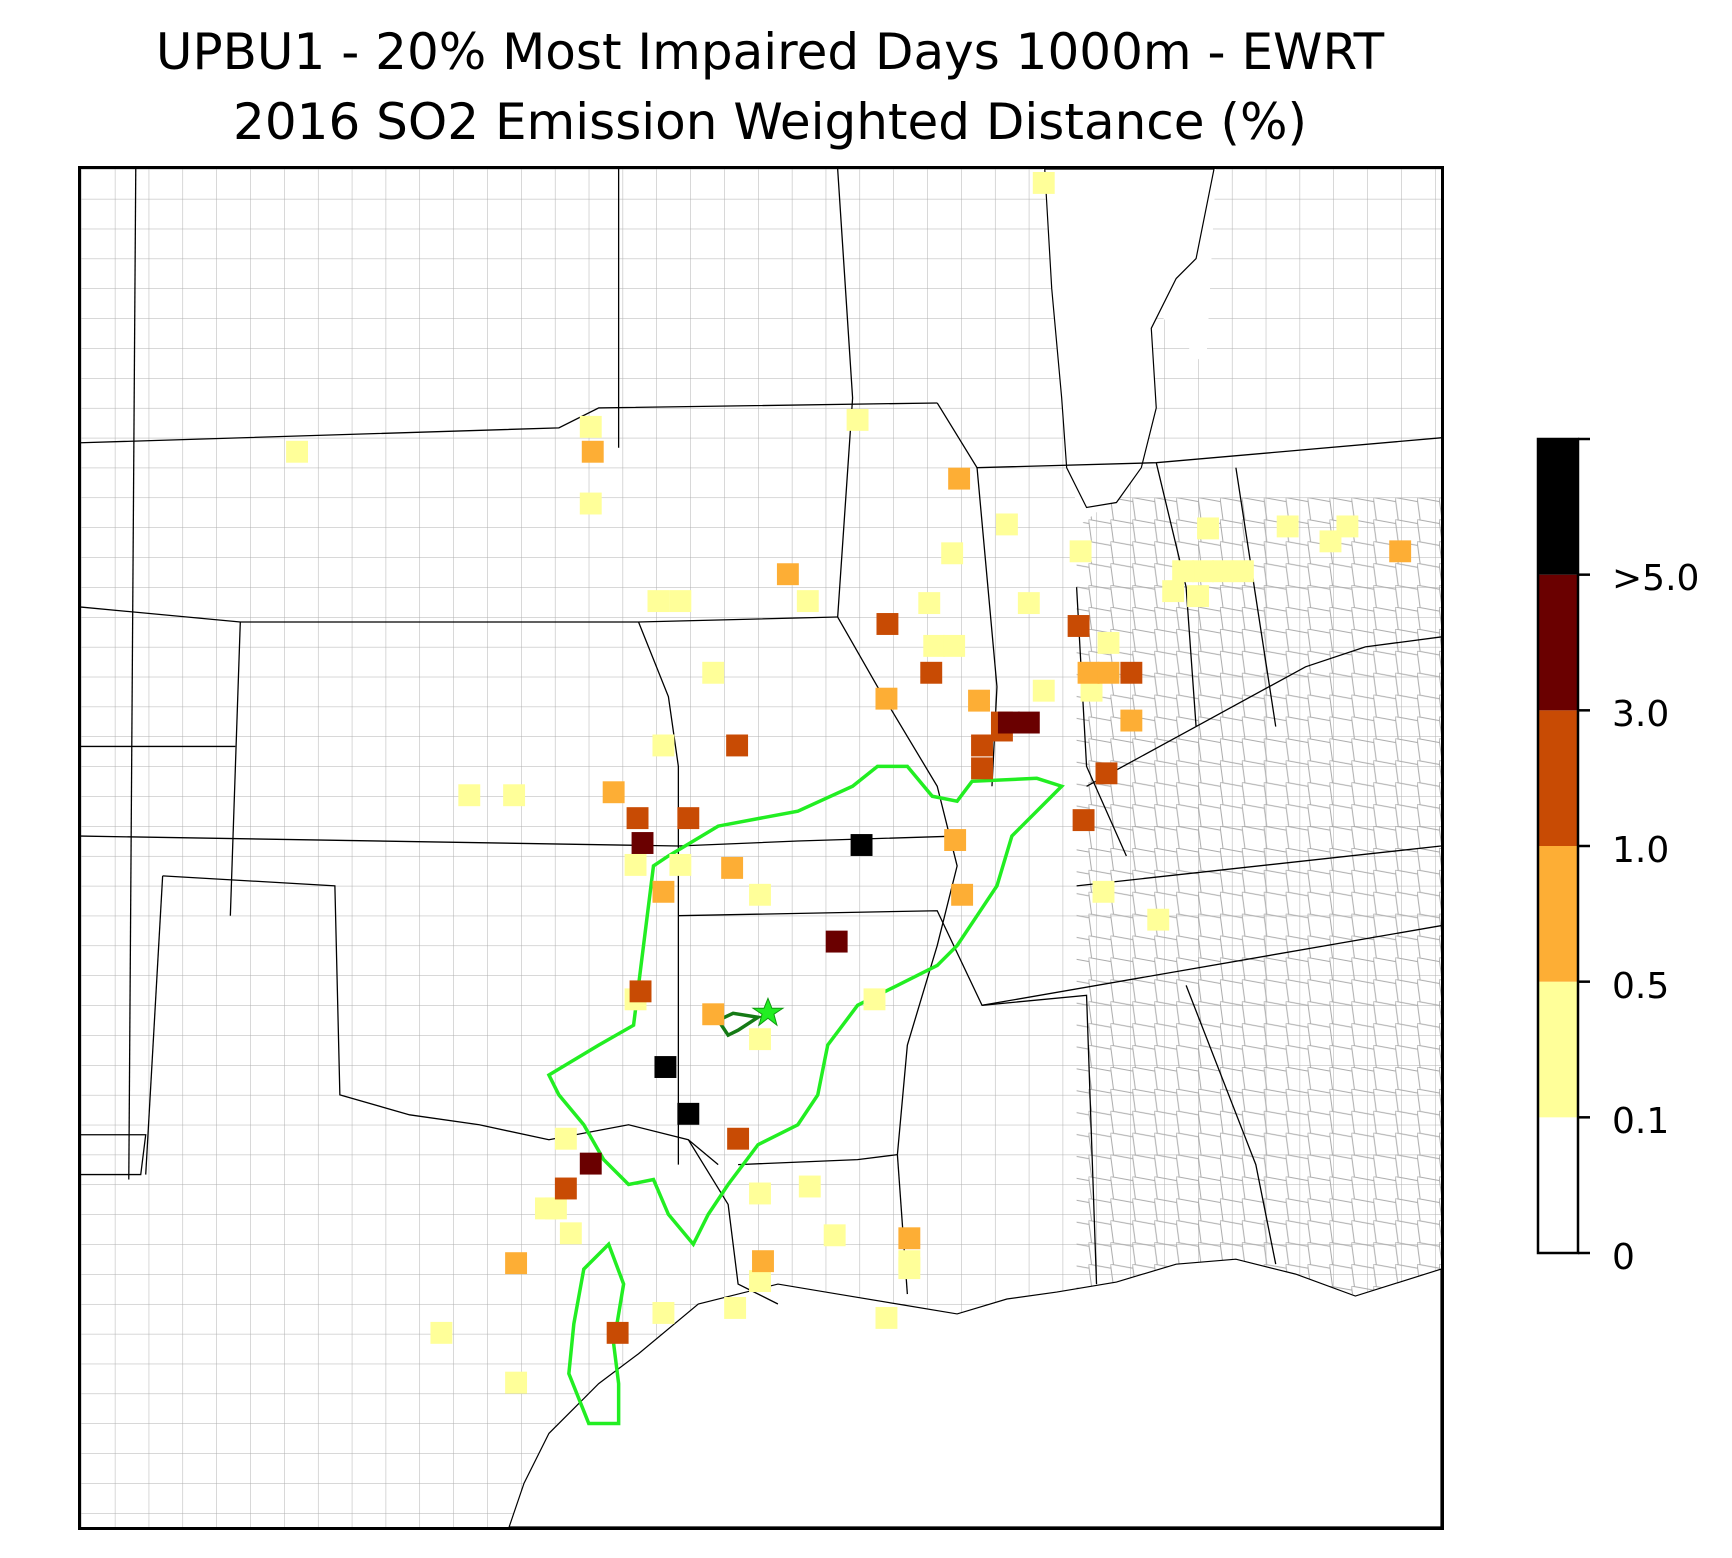  What do you see at coordinates (805, 1095) in the screenshot?
I see `contour-outer` at bounding box center [805, 1095].